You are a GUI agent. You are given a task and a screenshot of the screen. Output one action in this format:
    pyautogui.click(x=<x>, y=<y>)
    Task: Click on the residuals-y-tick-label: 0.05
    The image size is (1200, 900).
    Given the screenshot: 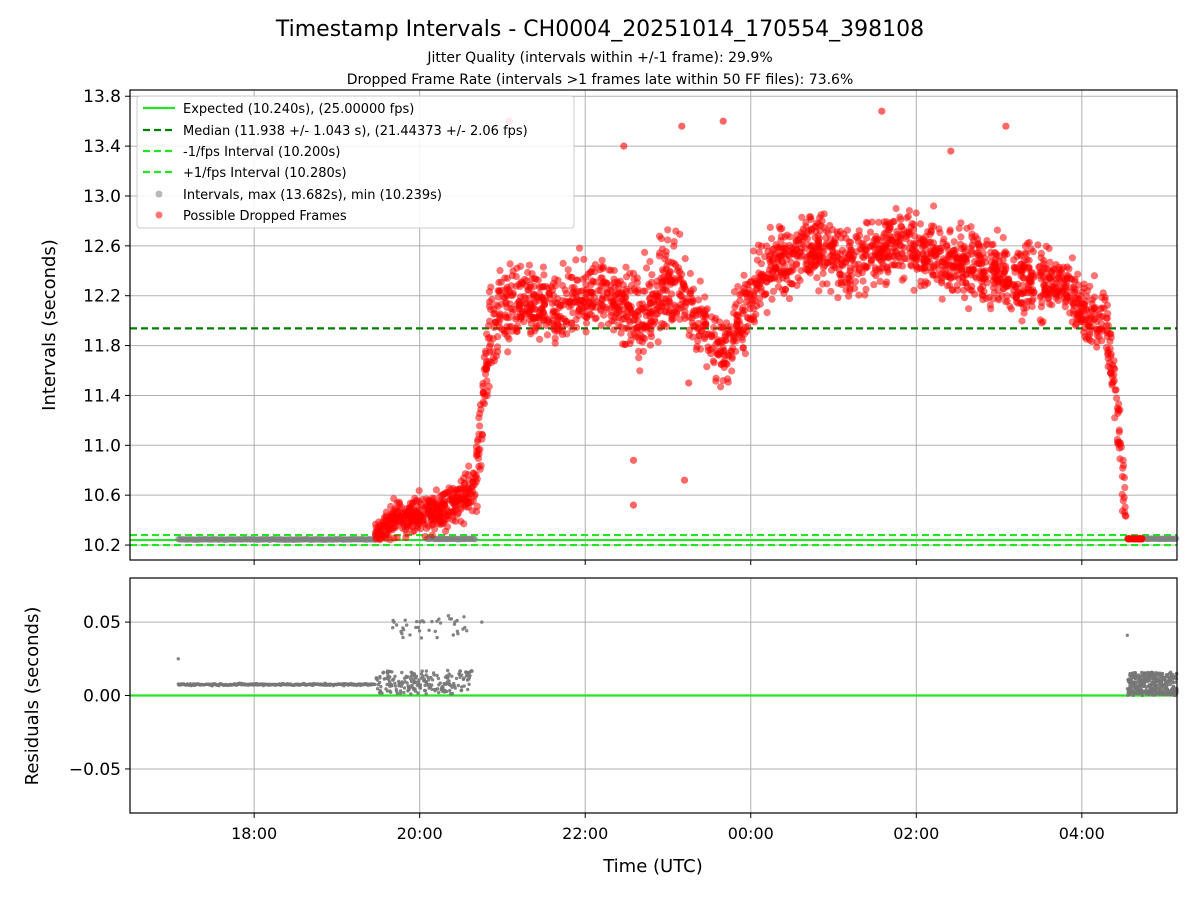 What is the action you would take?
    pyautogui.click(x=102, y=623)
    